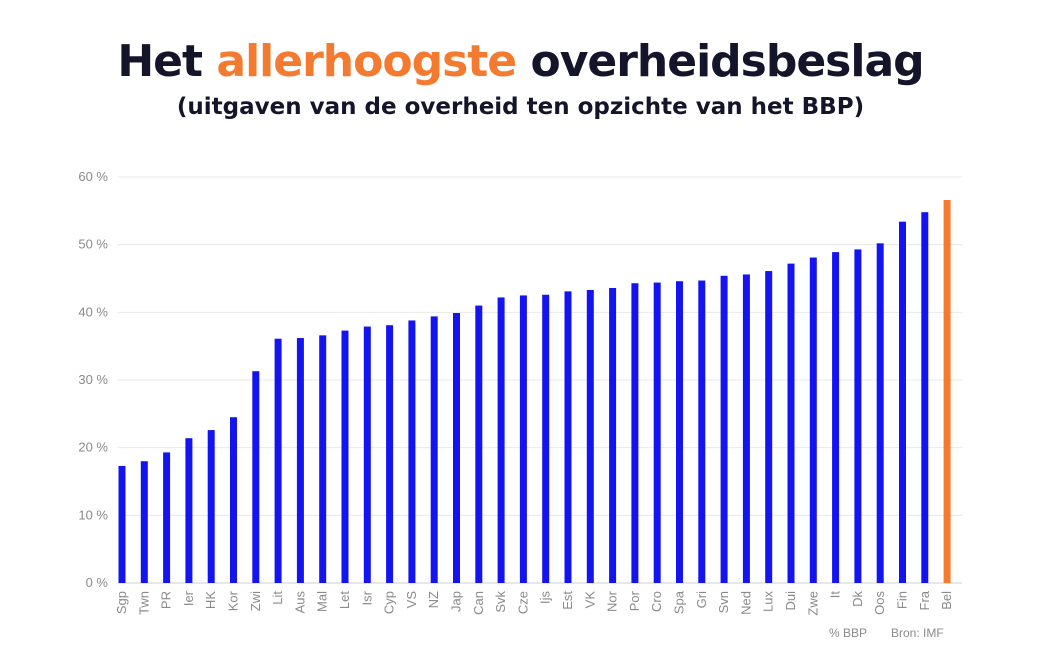  Describe the element at coordinates (93, 379) in the screenshot. I see `y-tick-label: 30 %` at that location.